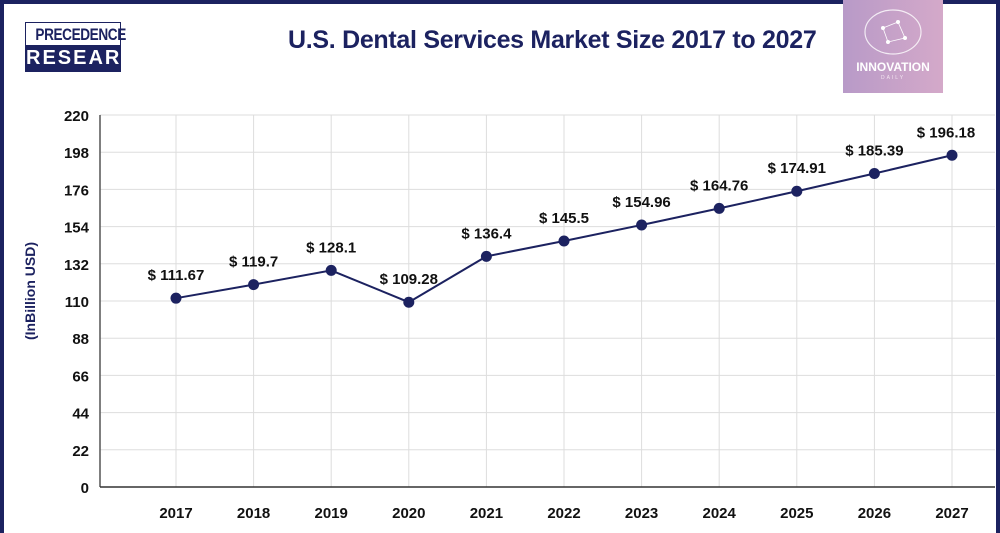 This screenshot has width=1000, height=533. I want to click on x-tick-label: 2017, so click(175, 513).